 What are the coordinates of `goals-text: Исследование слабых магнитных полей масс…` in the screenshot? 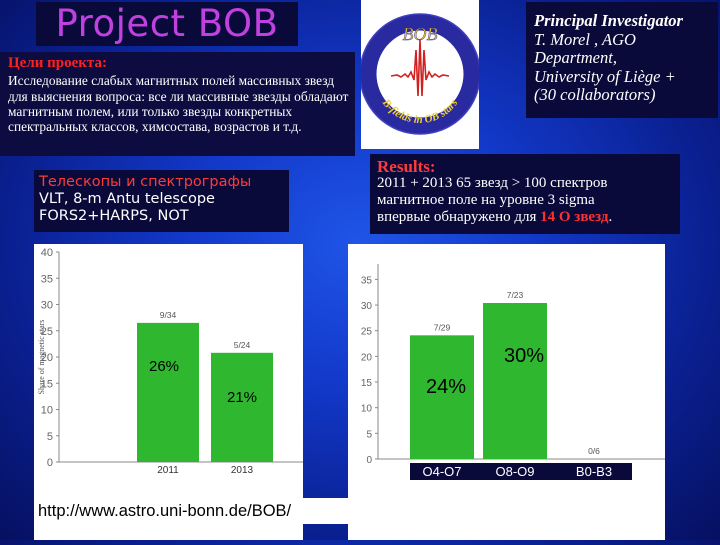 It's located at (178, 104).